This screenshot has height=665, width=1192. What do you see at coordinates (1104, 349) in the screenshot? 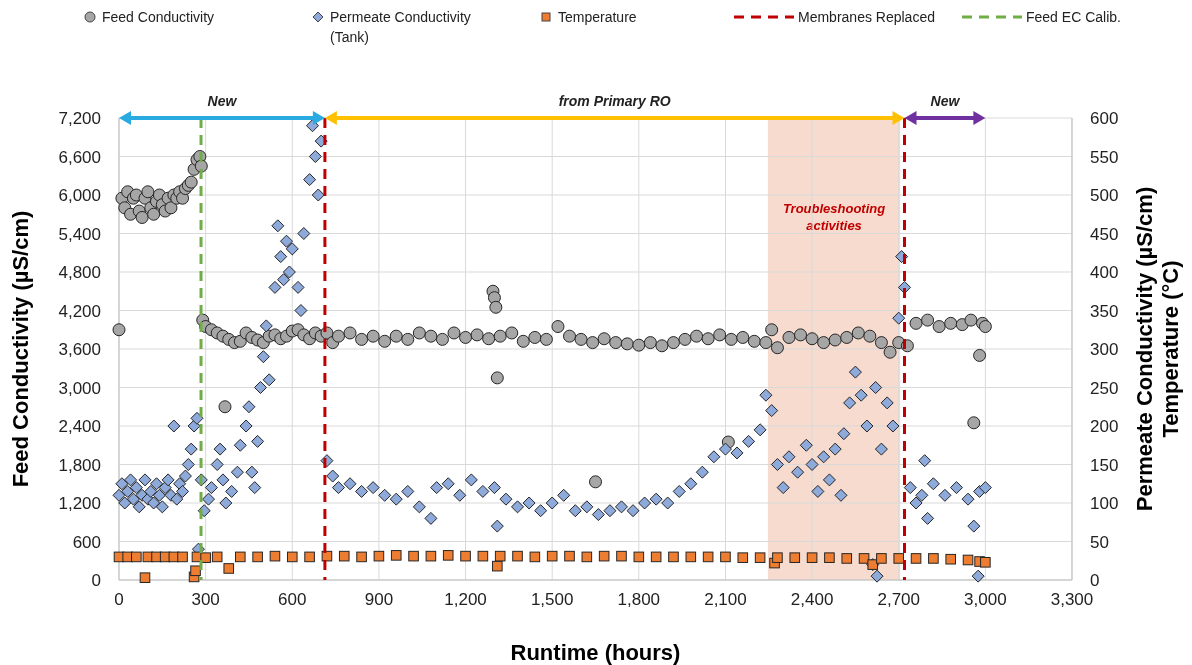
I see `y2-tick-label: 300` at bounding box center [1104, 349].